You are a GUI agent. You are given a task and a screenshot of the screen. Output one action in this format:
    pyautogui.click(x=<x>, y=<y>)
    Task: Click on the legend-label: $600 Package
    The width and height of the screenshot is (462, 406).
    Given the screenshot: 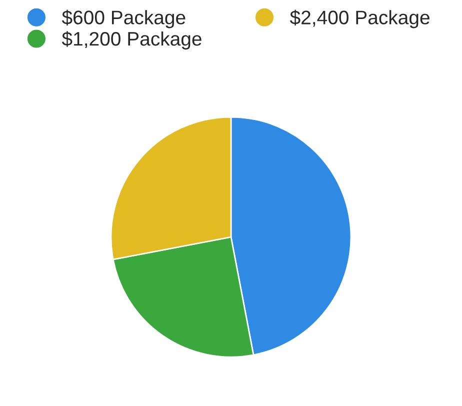 What is the action you would take?
    pyautogui.click(x=124, y=19)
    